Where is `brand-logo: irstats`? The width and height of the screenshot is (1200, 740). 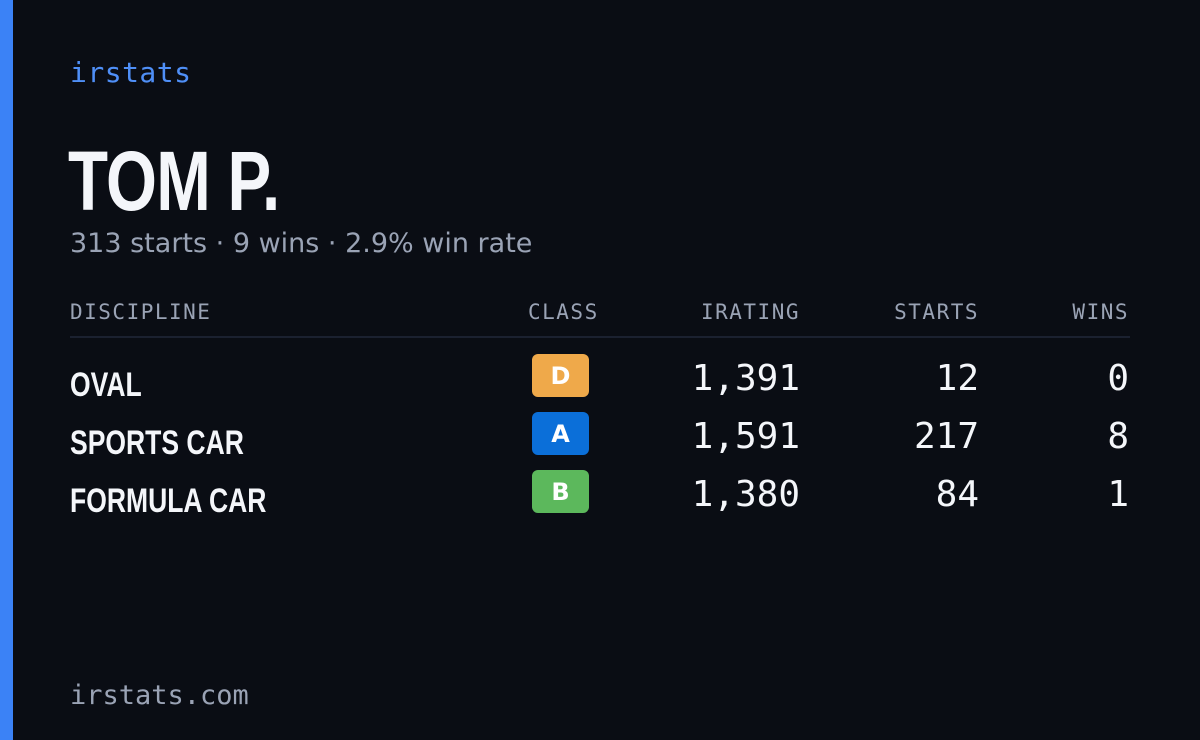 brand-logo: irstats is located at coordinates (131, 72).